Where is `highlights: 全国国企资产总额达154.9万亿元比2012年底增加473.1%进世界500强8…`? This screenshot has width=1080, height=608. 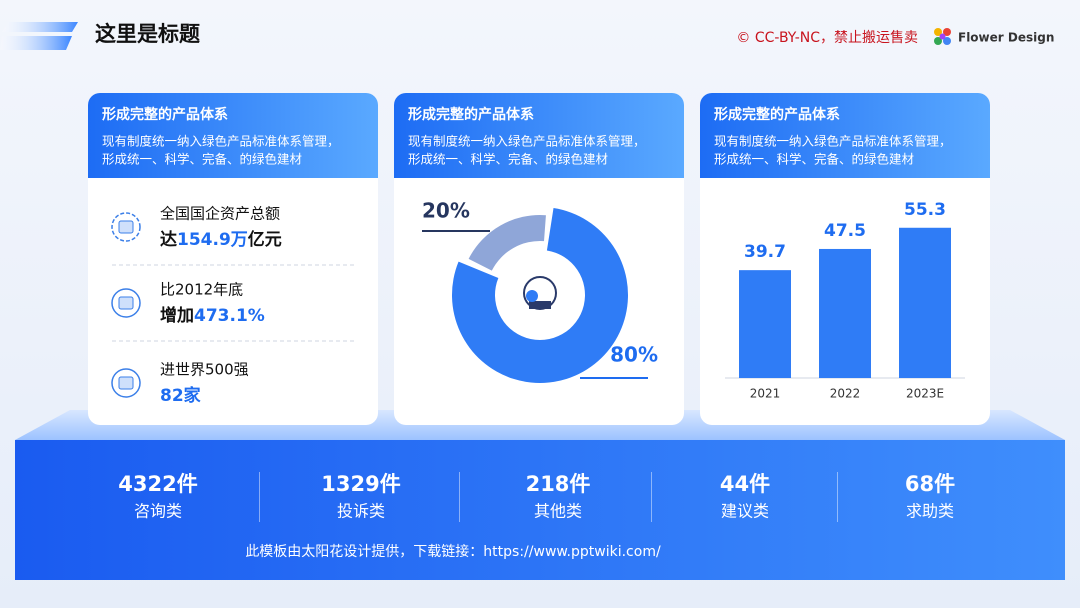
highlights: 全国国企资产总额达154.9万亿元比2012年底增加473.1%进世界500强8… is located at coordinates (232, 305).